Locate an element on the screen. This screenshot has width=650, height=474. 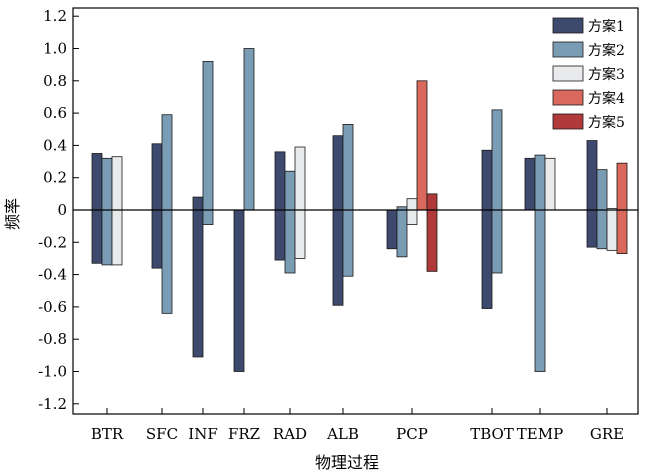
legend-label: 方案4 is located at coordinates (606, 98).